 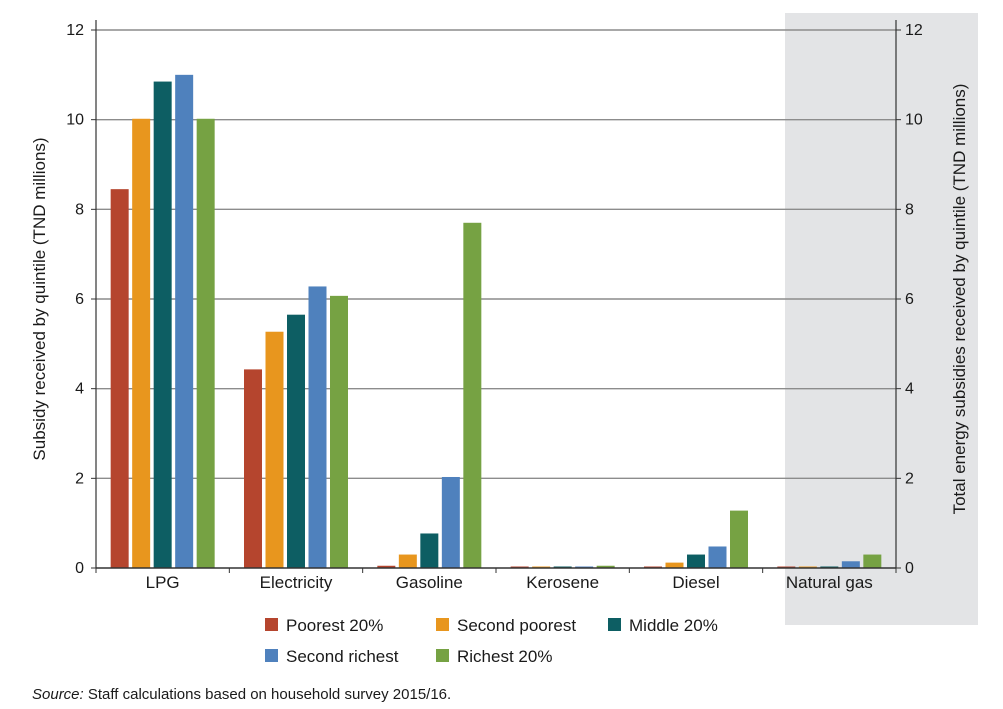 What do you see at coordinates (909, 209) in the screenshot?
I see `y2-tick-label: 8` at bounding box center [909, 209].